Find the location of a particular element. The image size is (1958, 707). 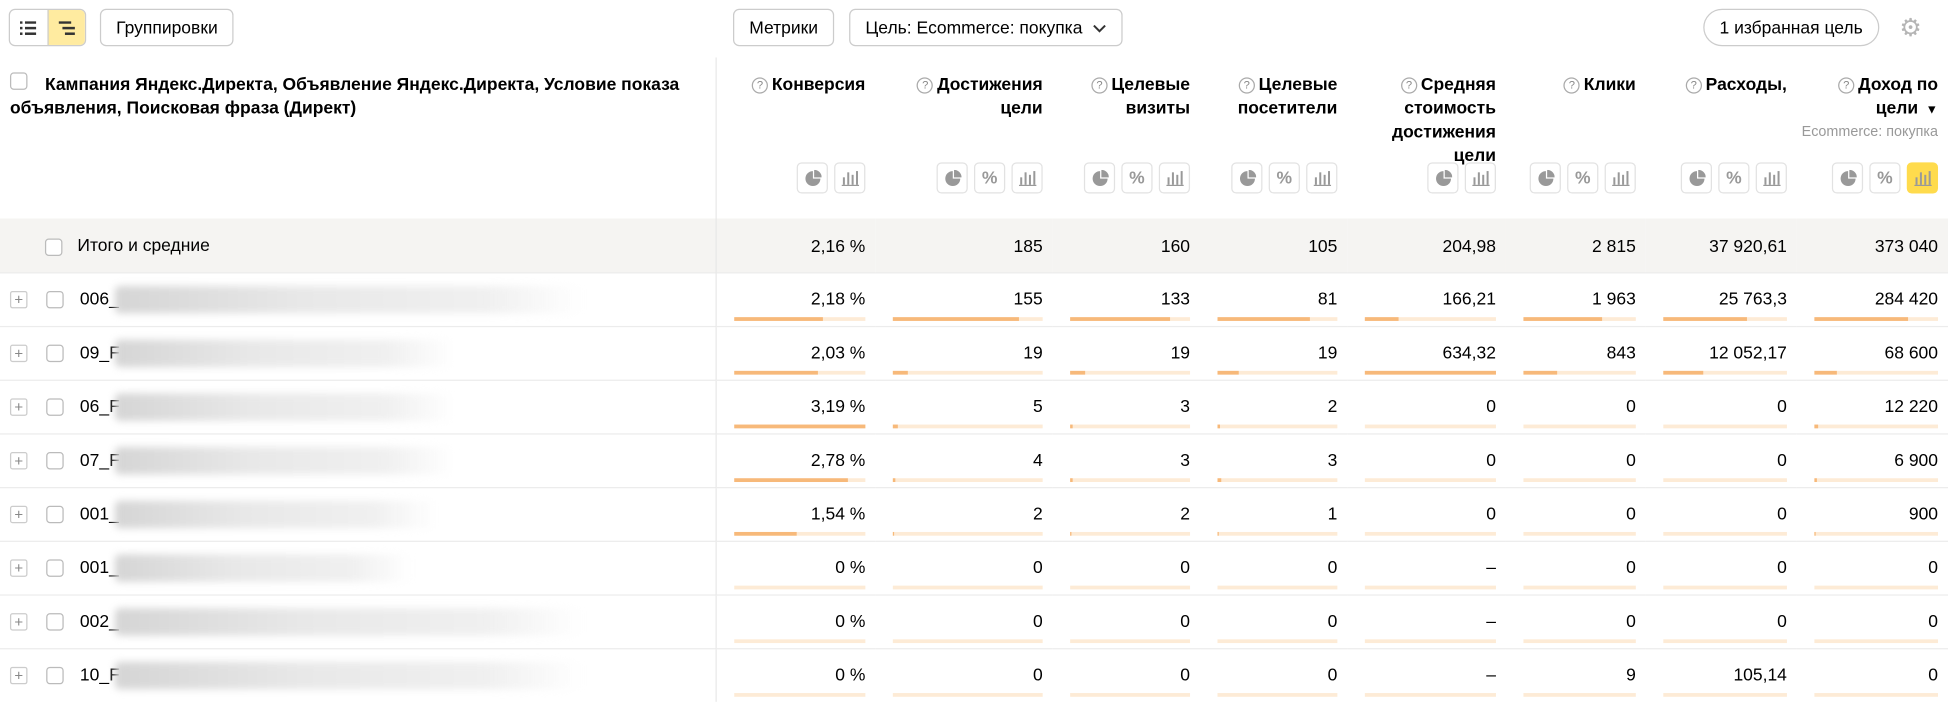

gear-icon: ⚙ is located at coordinates (1910, 28).